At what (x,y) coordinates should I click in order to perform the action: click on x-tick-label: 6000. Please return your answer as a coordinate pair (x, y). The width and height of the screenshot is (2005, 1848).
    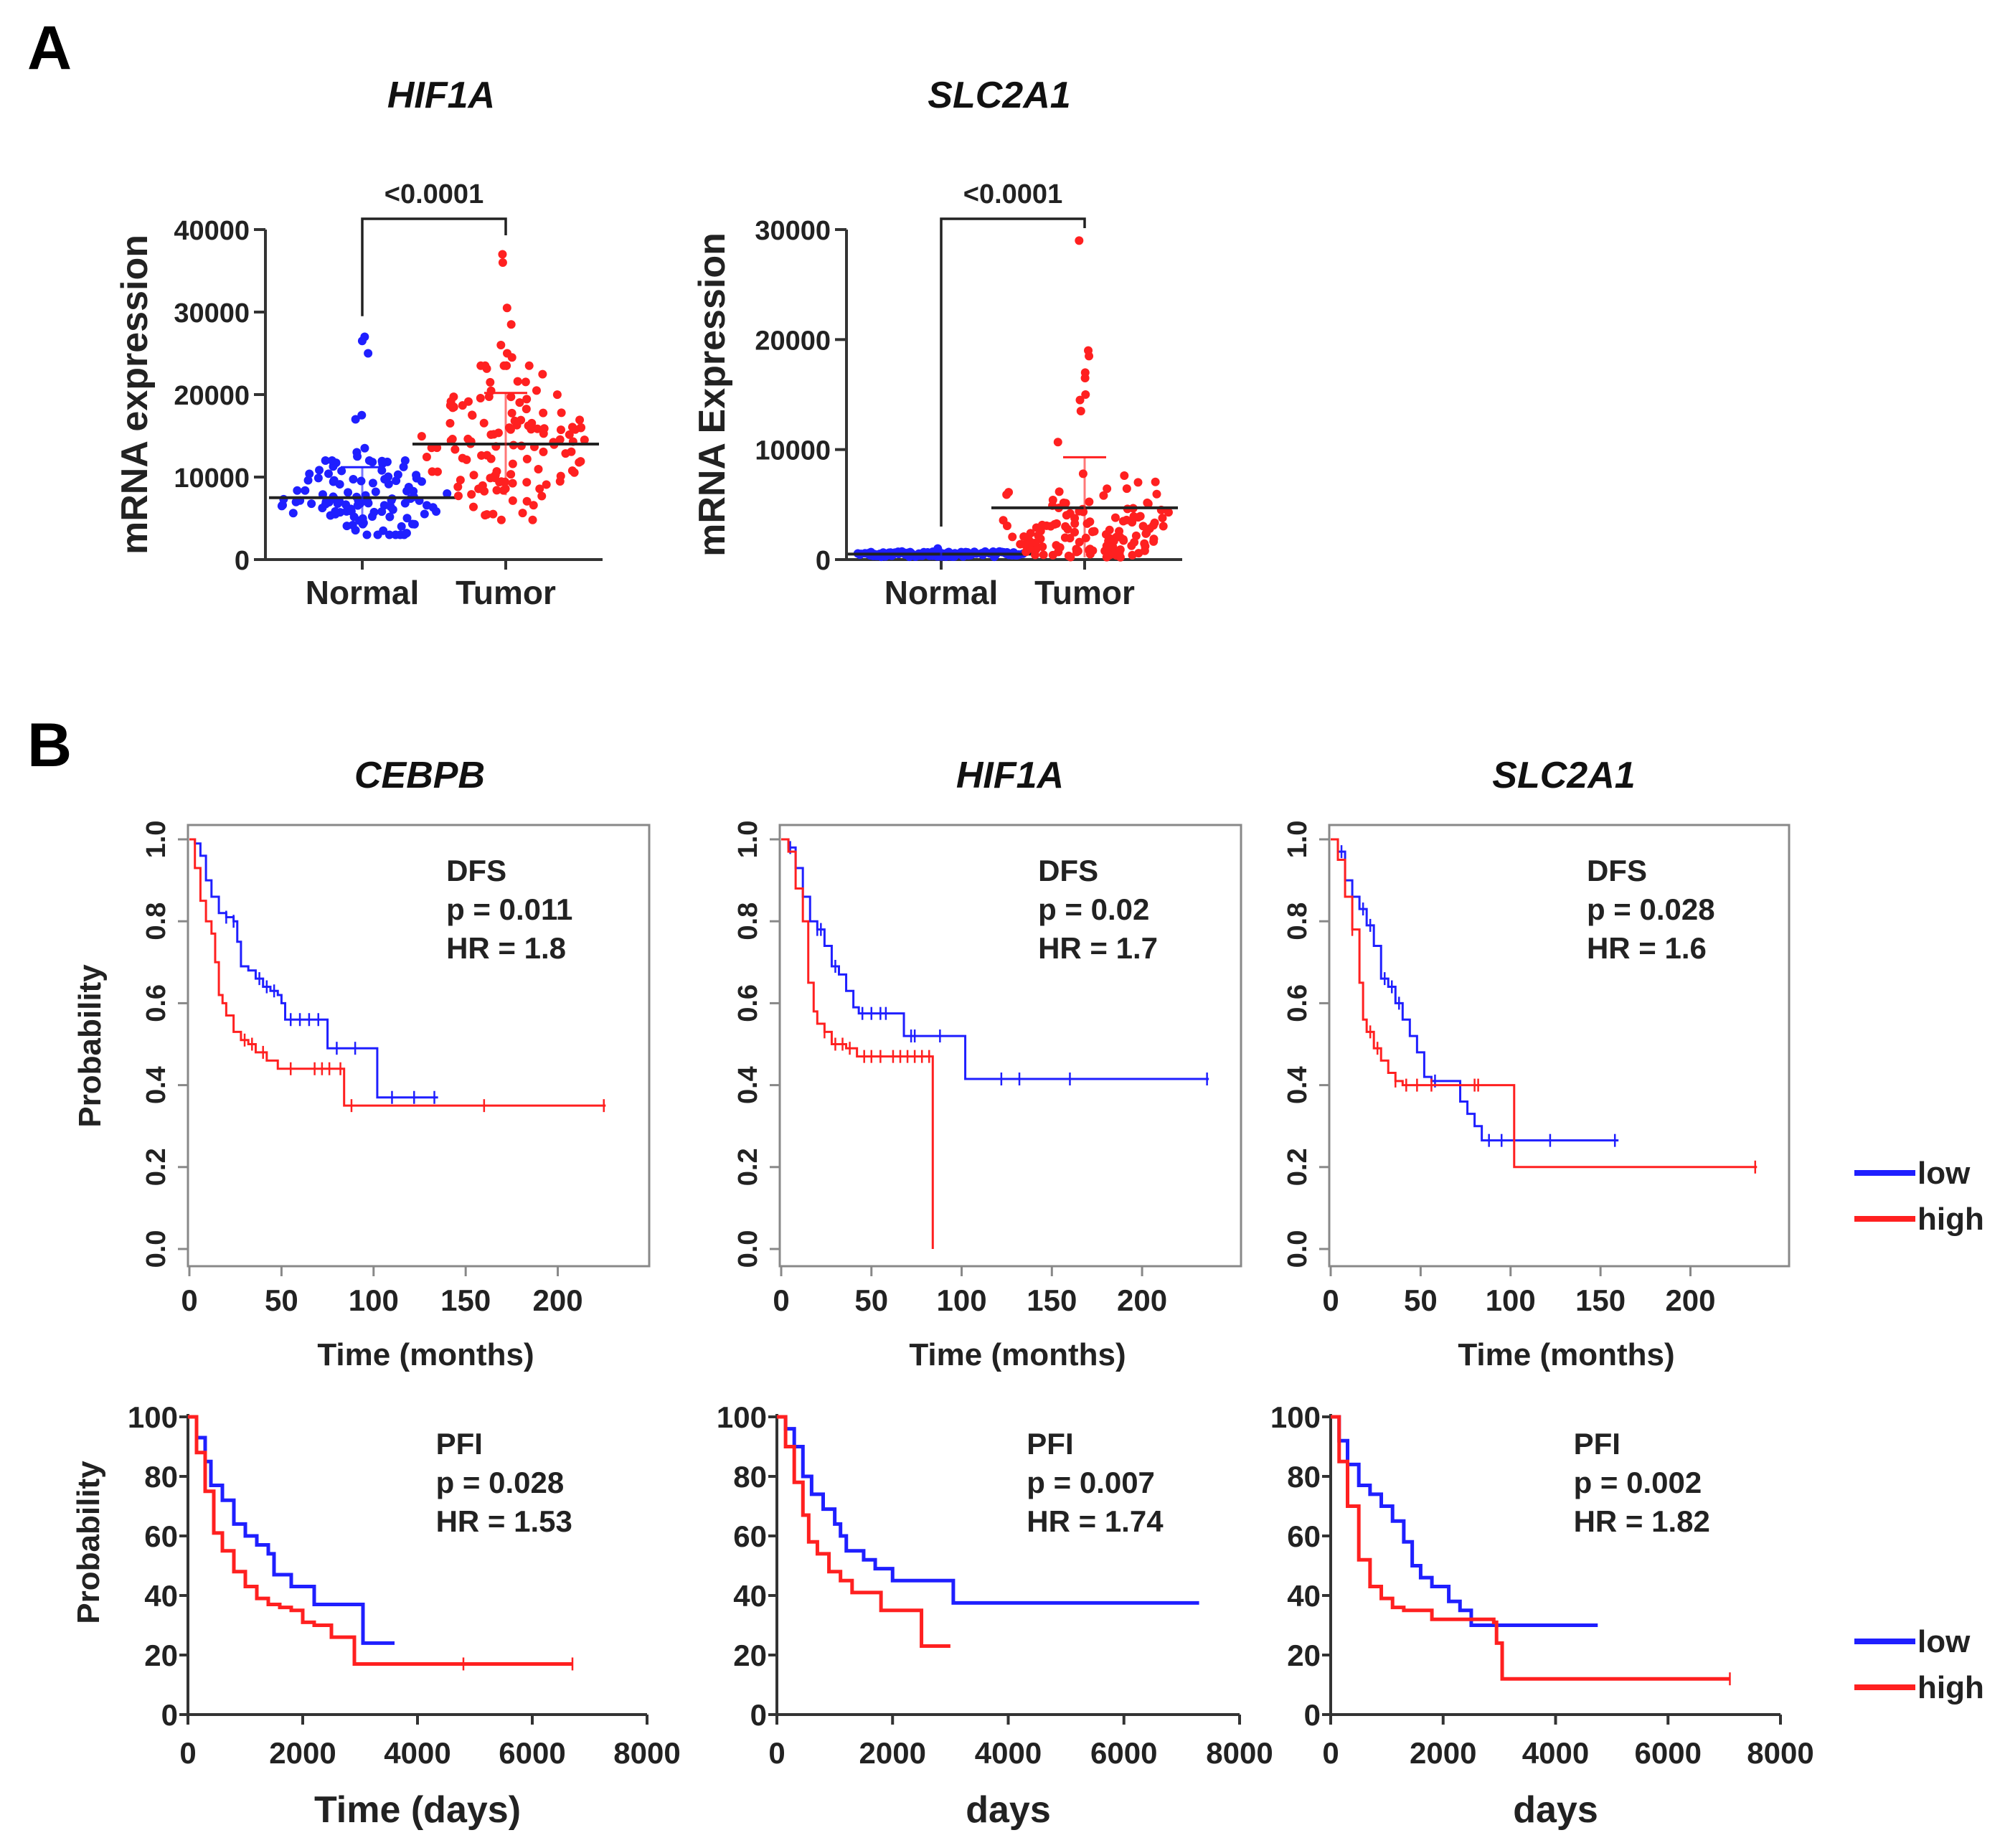
    Looking at the image, I should click on (1669, 1753).